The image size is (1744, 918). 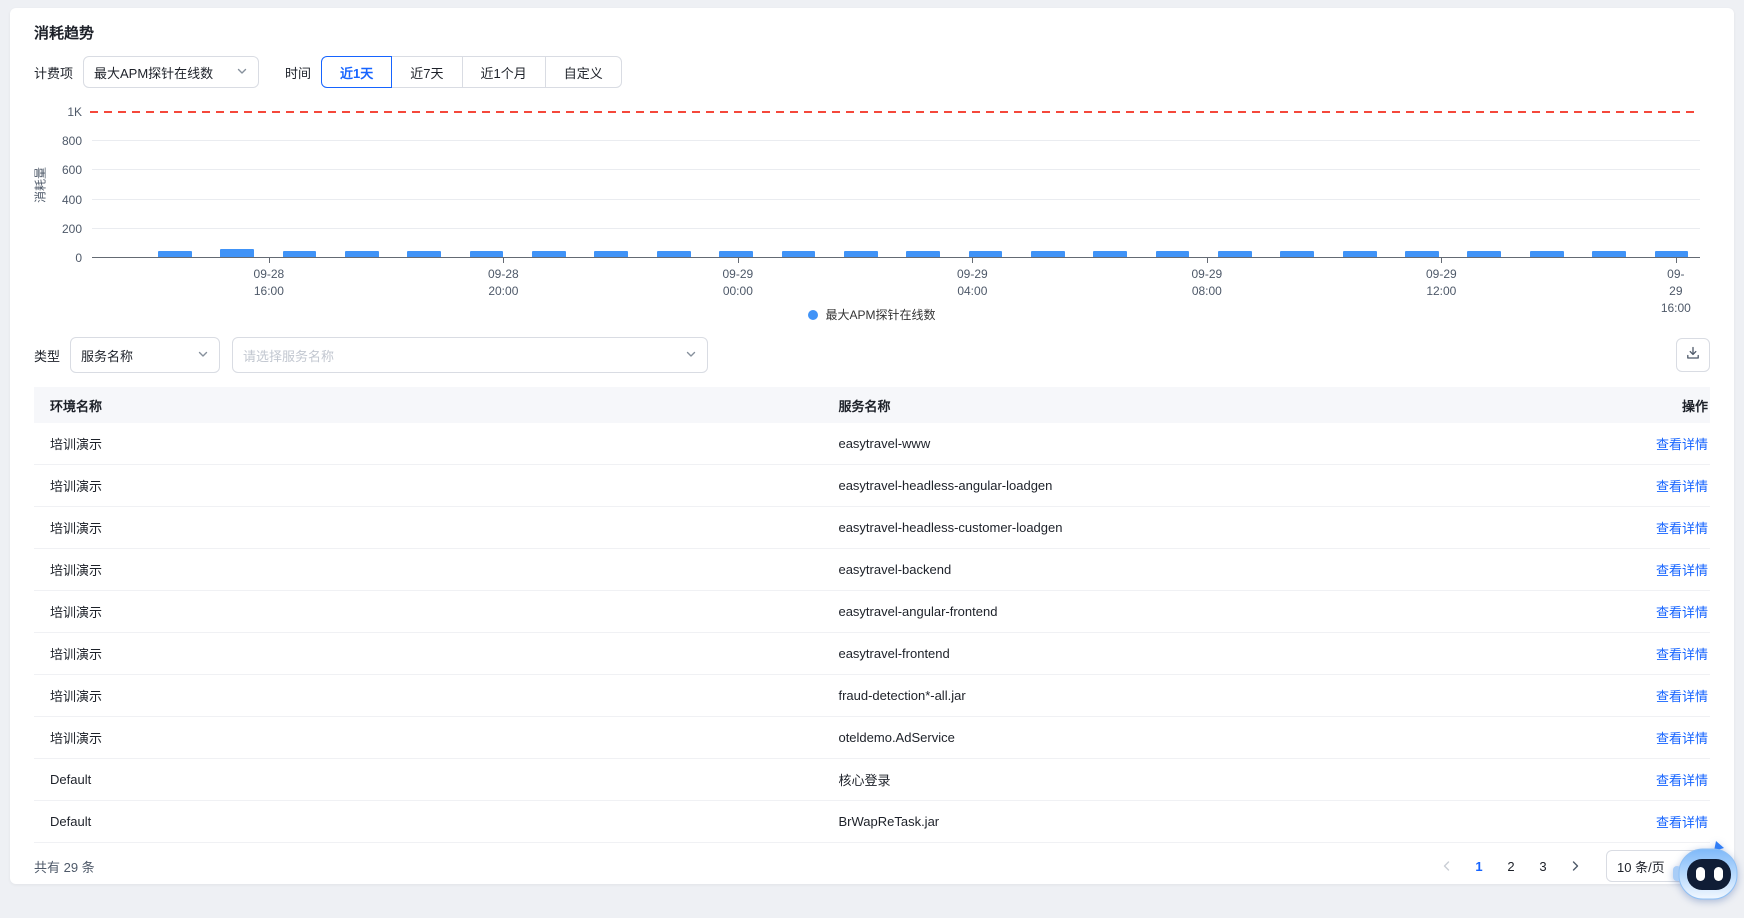 I want to click on legend-label: 最大APM探针在线数, so click(x=880, y=314).